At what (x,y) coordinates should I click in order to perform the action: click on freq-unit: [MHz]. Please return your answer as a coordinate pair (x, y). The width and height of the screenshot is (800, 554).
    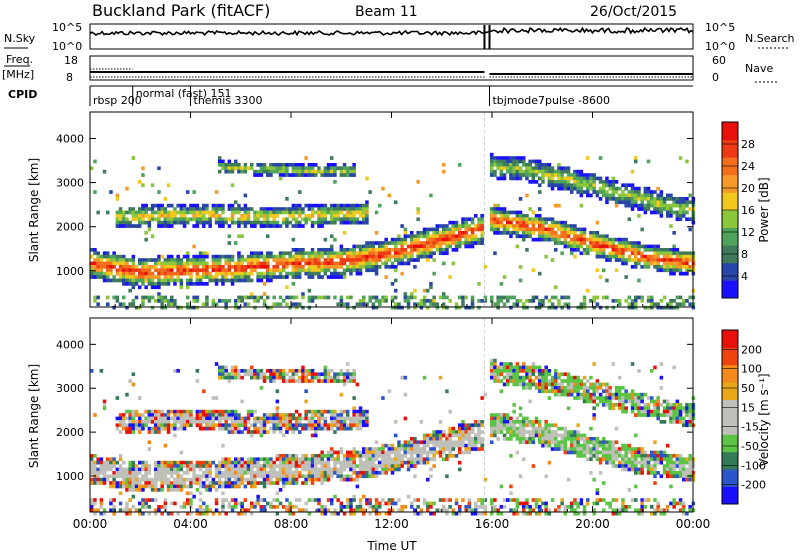
    Looking at the image, I should click on (18, 74).